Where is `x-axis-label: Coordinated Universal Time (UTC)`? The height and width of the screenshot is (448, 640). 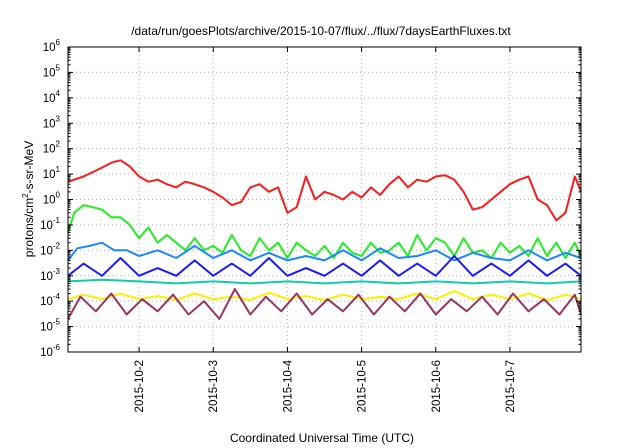 x-axis-label: Coordinated Universal Time (UTC) is located at coordinates (322, 438).